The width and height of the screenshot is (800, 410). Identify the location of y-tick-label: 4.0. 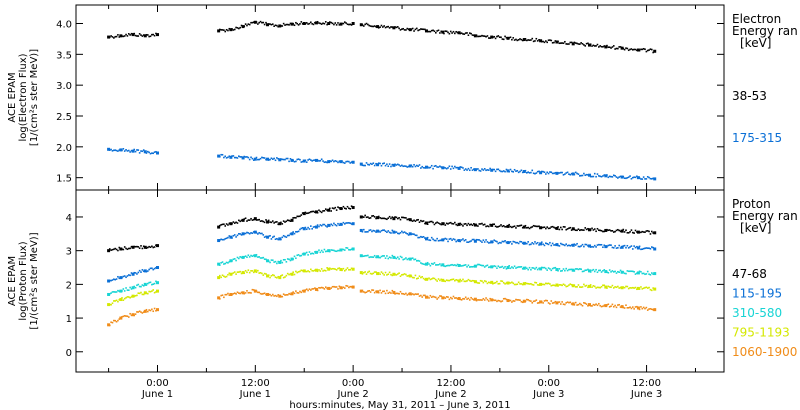
(64, 25).